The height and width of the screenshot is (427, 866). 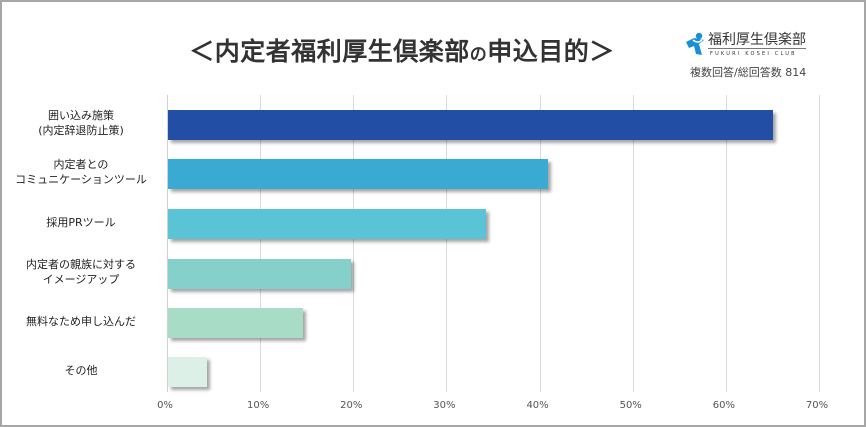 What do you see at coordinates (167, 243) in the screenshot?
I see `y-axis-line` at bounding box center [167, 243].